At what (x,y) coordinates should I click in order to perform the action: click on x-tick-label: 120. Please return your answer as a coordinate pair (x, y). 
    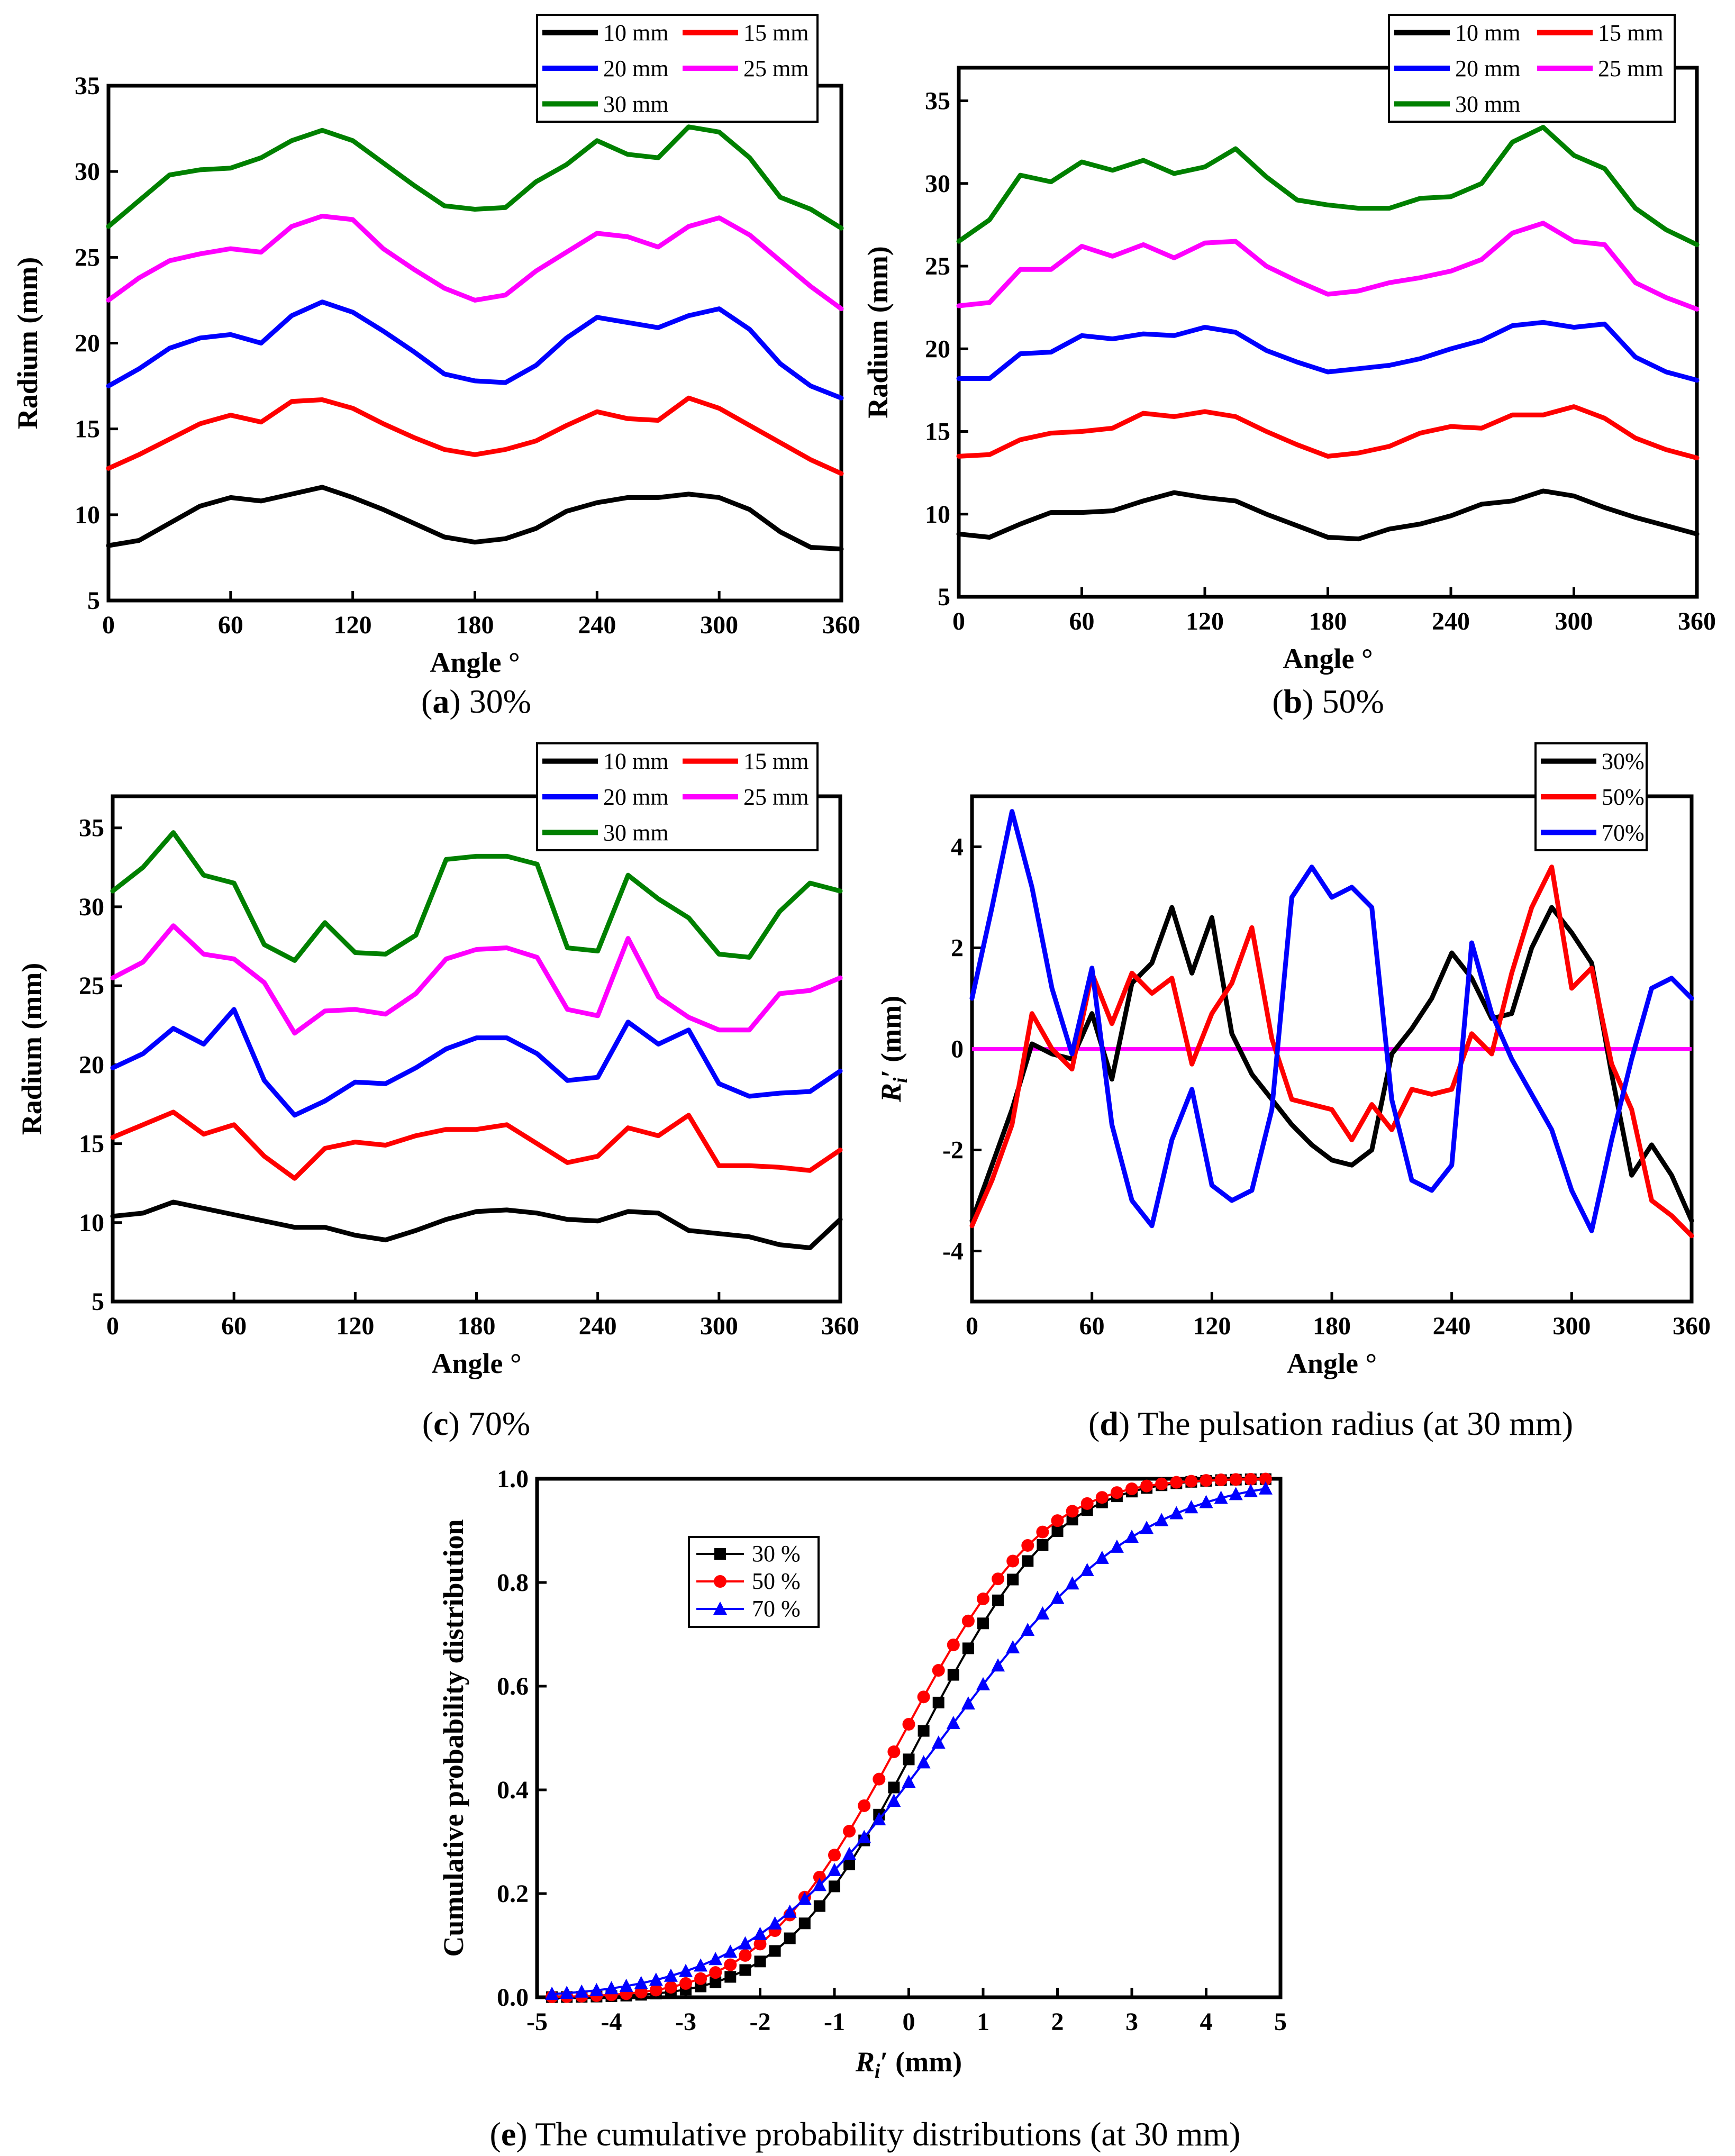
    Looking at the image, I should click on (355, 1326).